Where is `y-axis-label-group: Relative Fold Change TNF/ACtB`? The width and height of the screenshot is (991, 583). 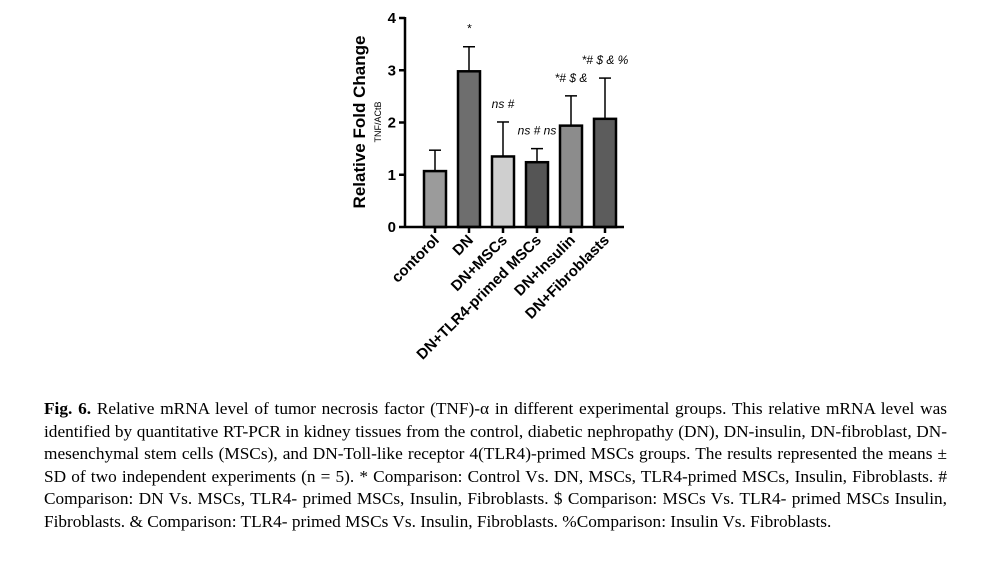
y-axis-label-group: Relative Fold Change TNF/ACtB is located at coordinates (366, 122).